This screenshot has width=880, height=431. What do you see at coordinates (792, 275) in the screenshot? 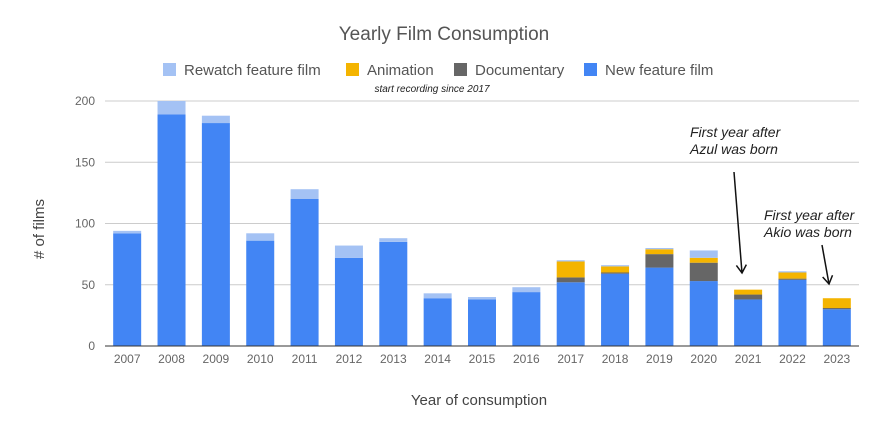
I see `bar-2022-animation` at bounding box center [792, 275].